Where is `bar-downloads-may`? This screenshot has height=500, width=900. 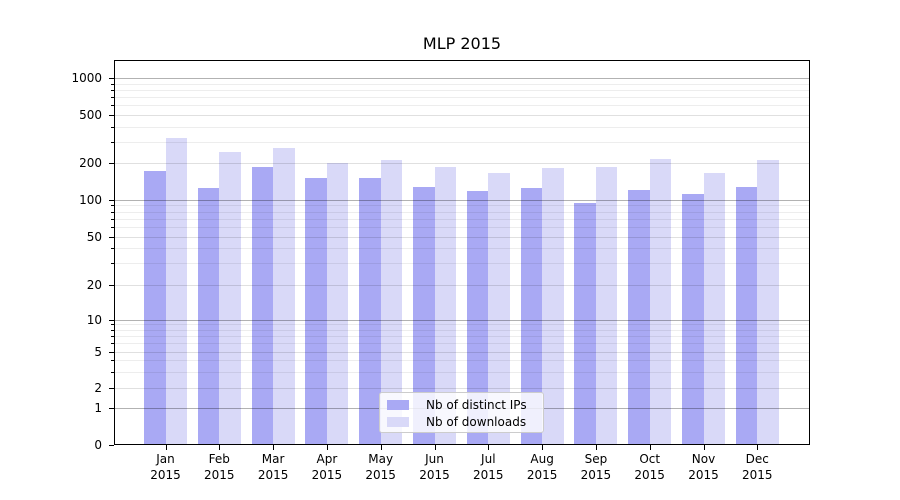
bar-downloads-may is located at coordinates (391, 302).